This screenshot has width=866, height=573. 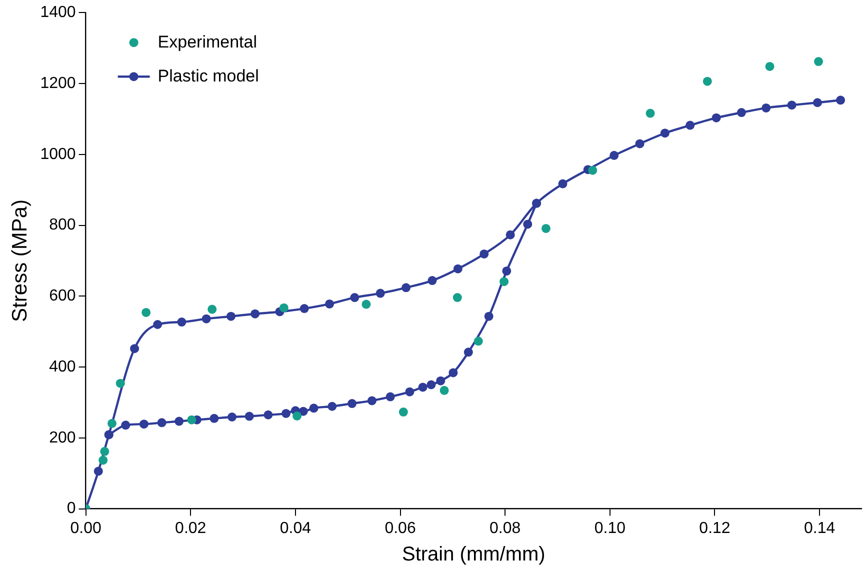 I want to click on y-tick-label: 600, so click(x=62, y=296).